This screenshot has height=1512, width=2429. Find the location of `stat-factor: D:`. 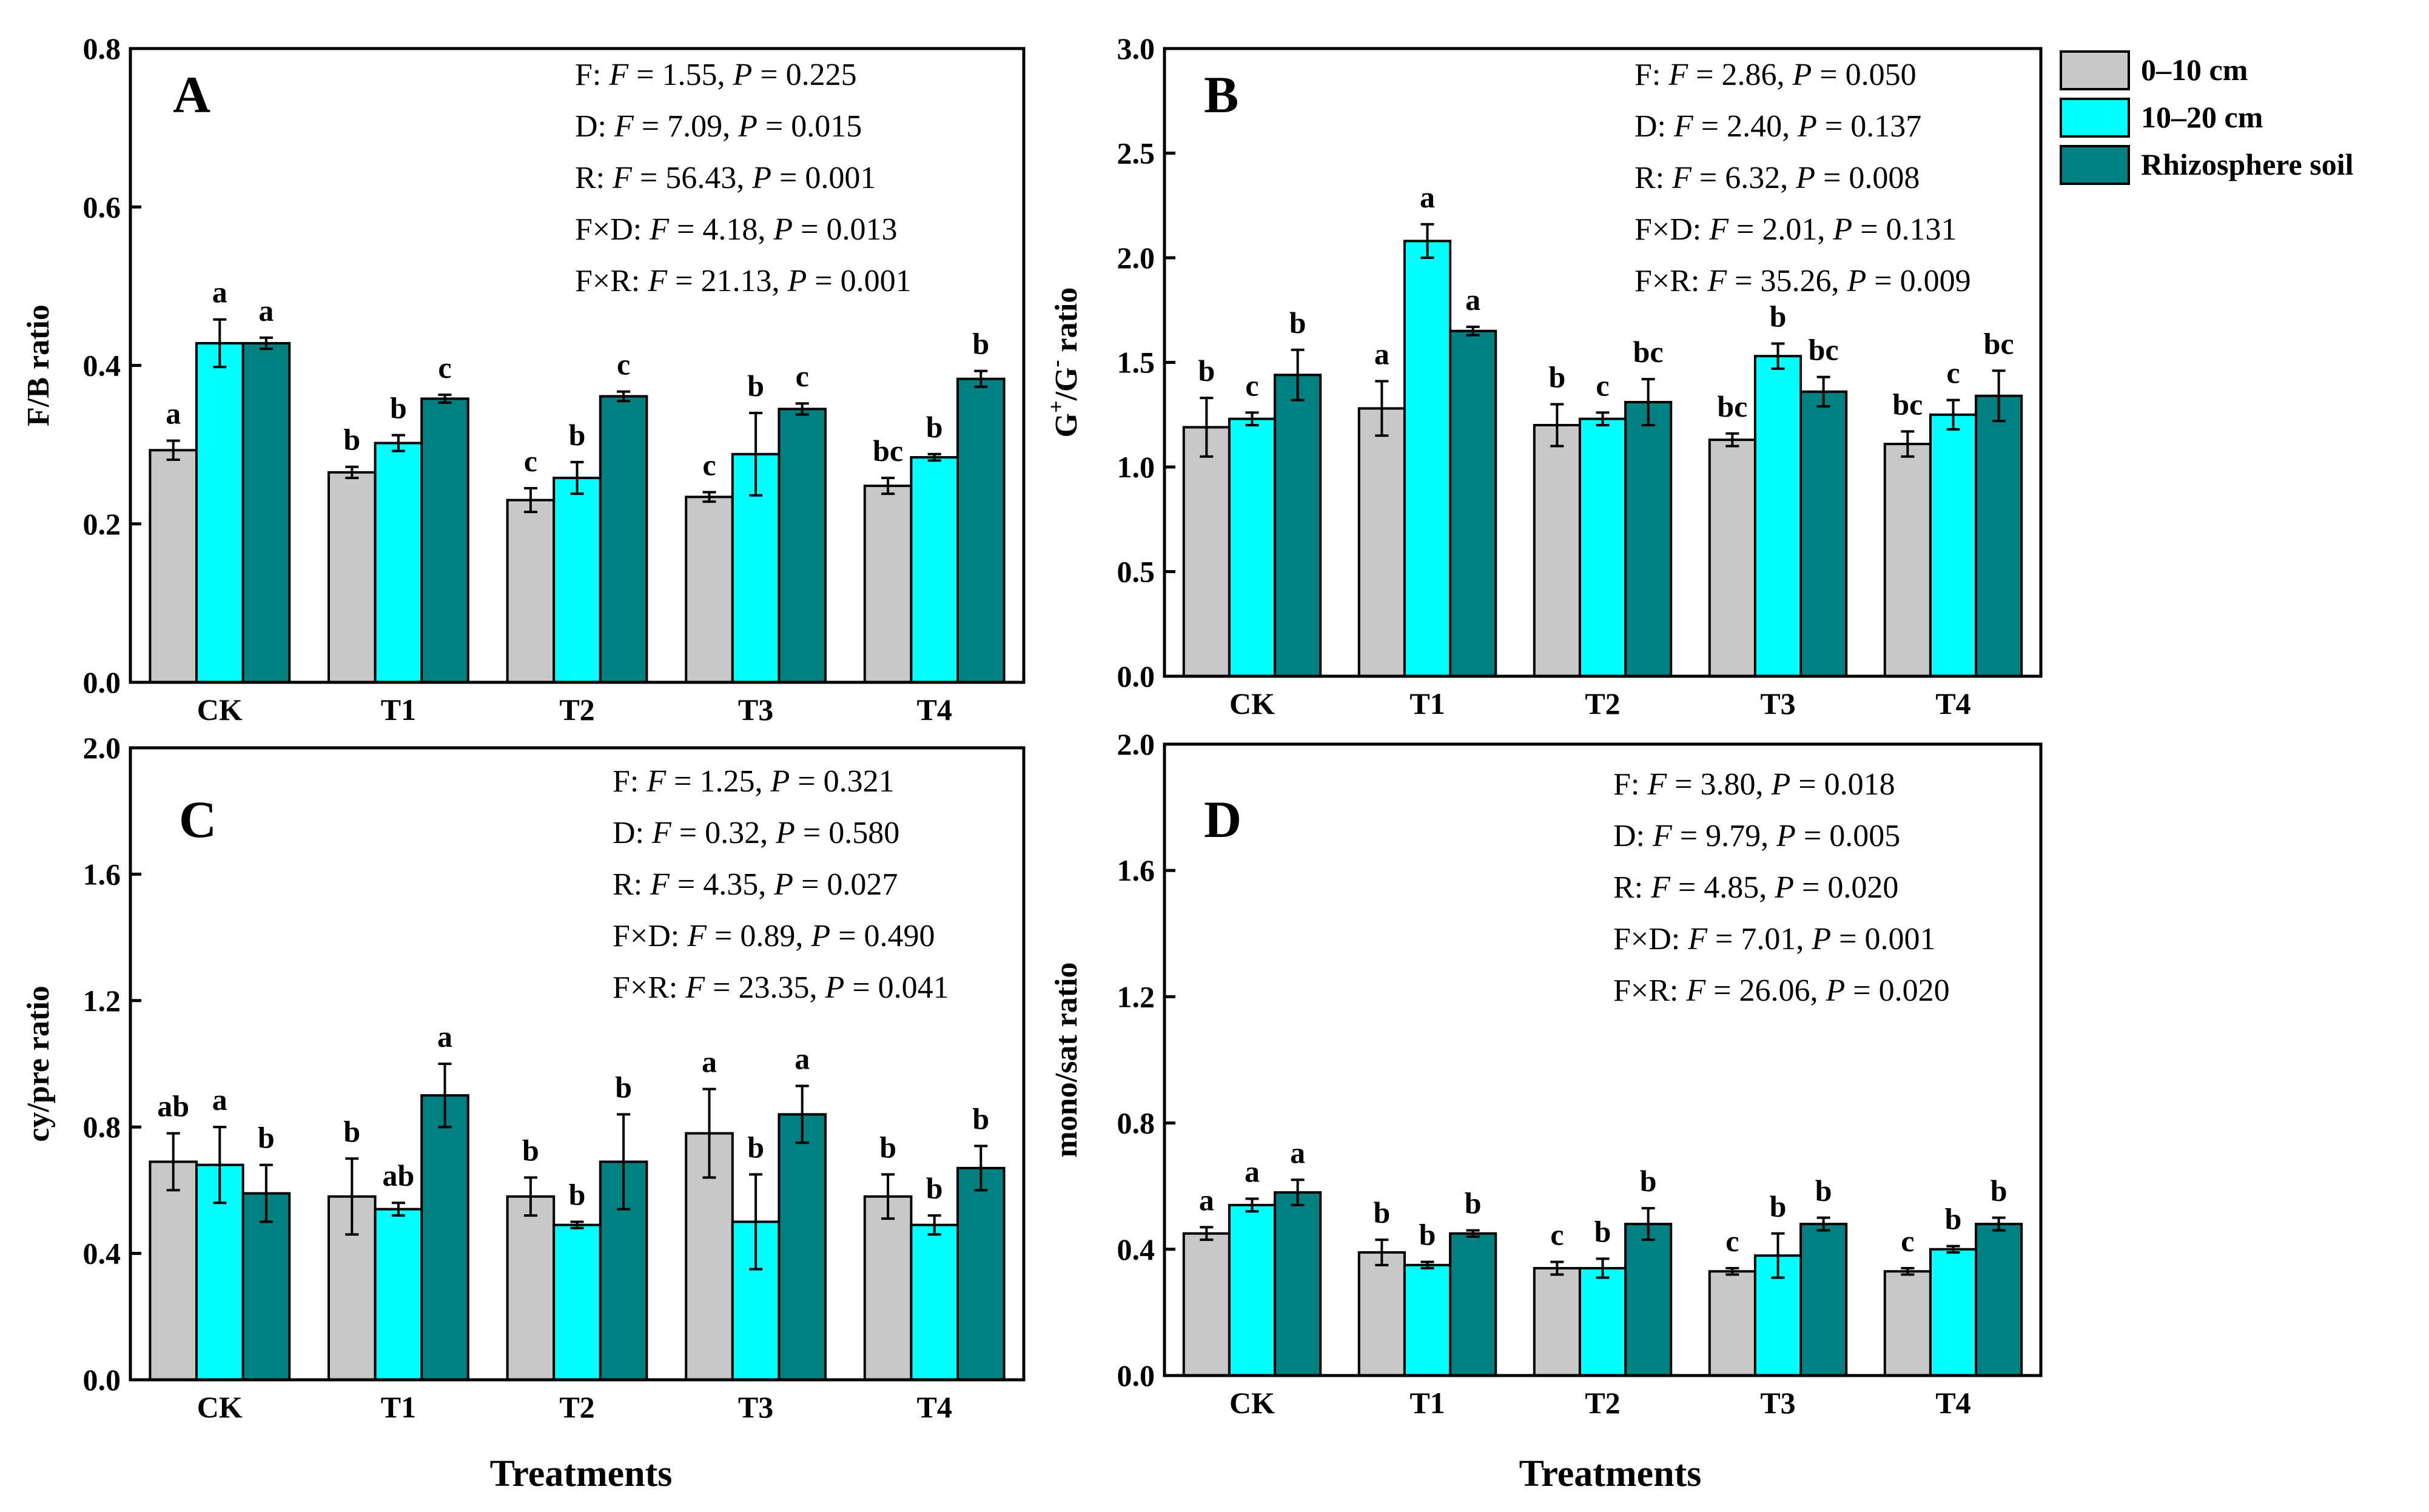

stat-factor: D: is located at coordinates (1650, 126).